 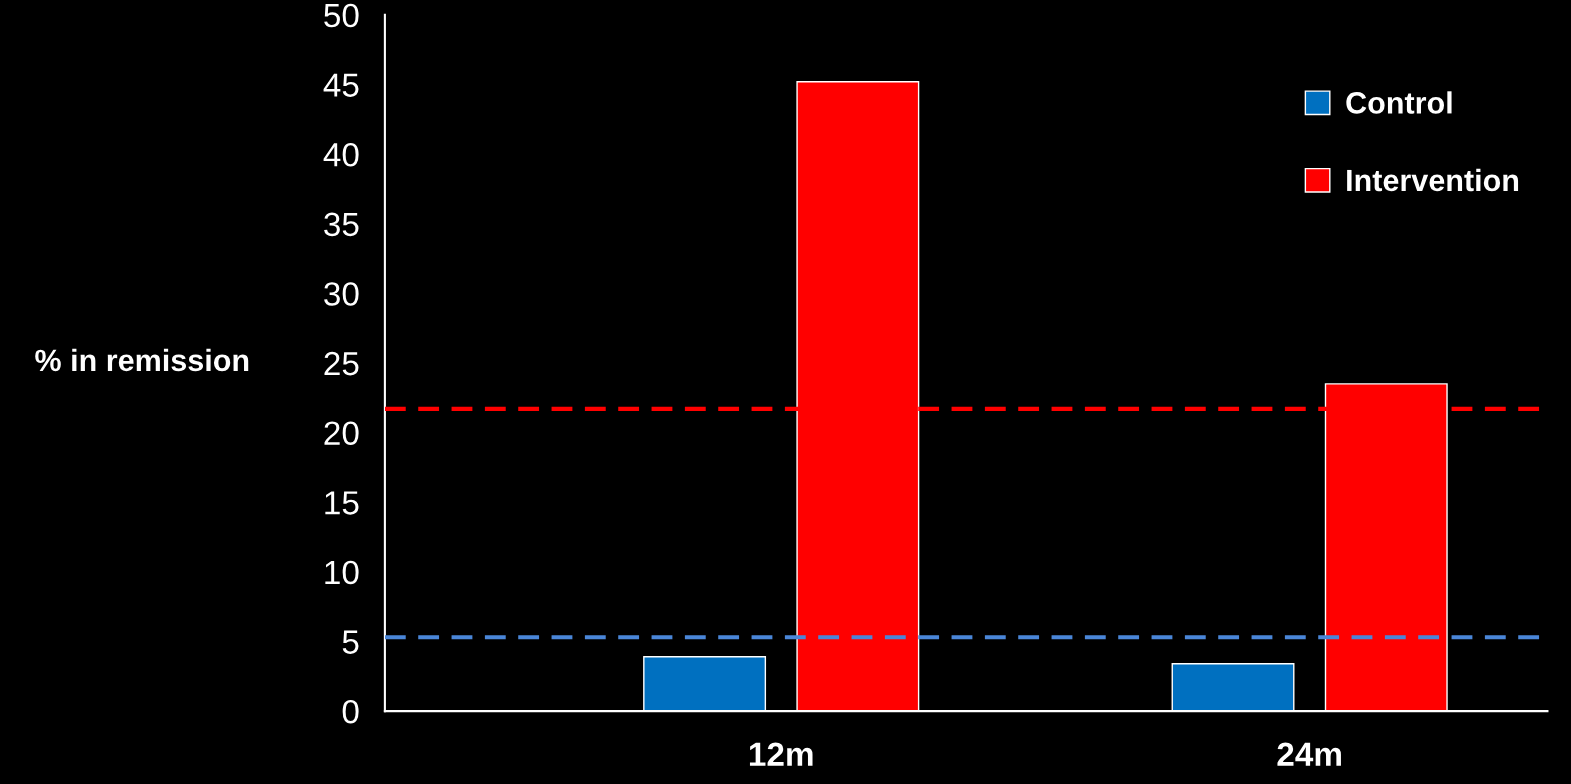 What do you see at coordinates (341, 15) in the screenshot?
I see `y-tick-label: 50` at bounding box center [341, 15].